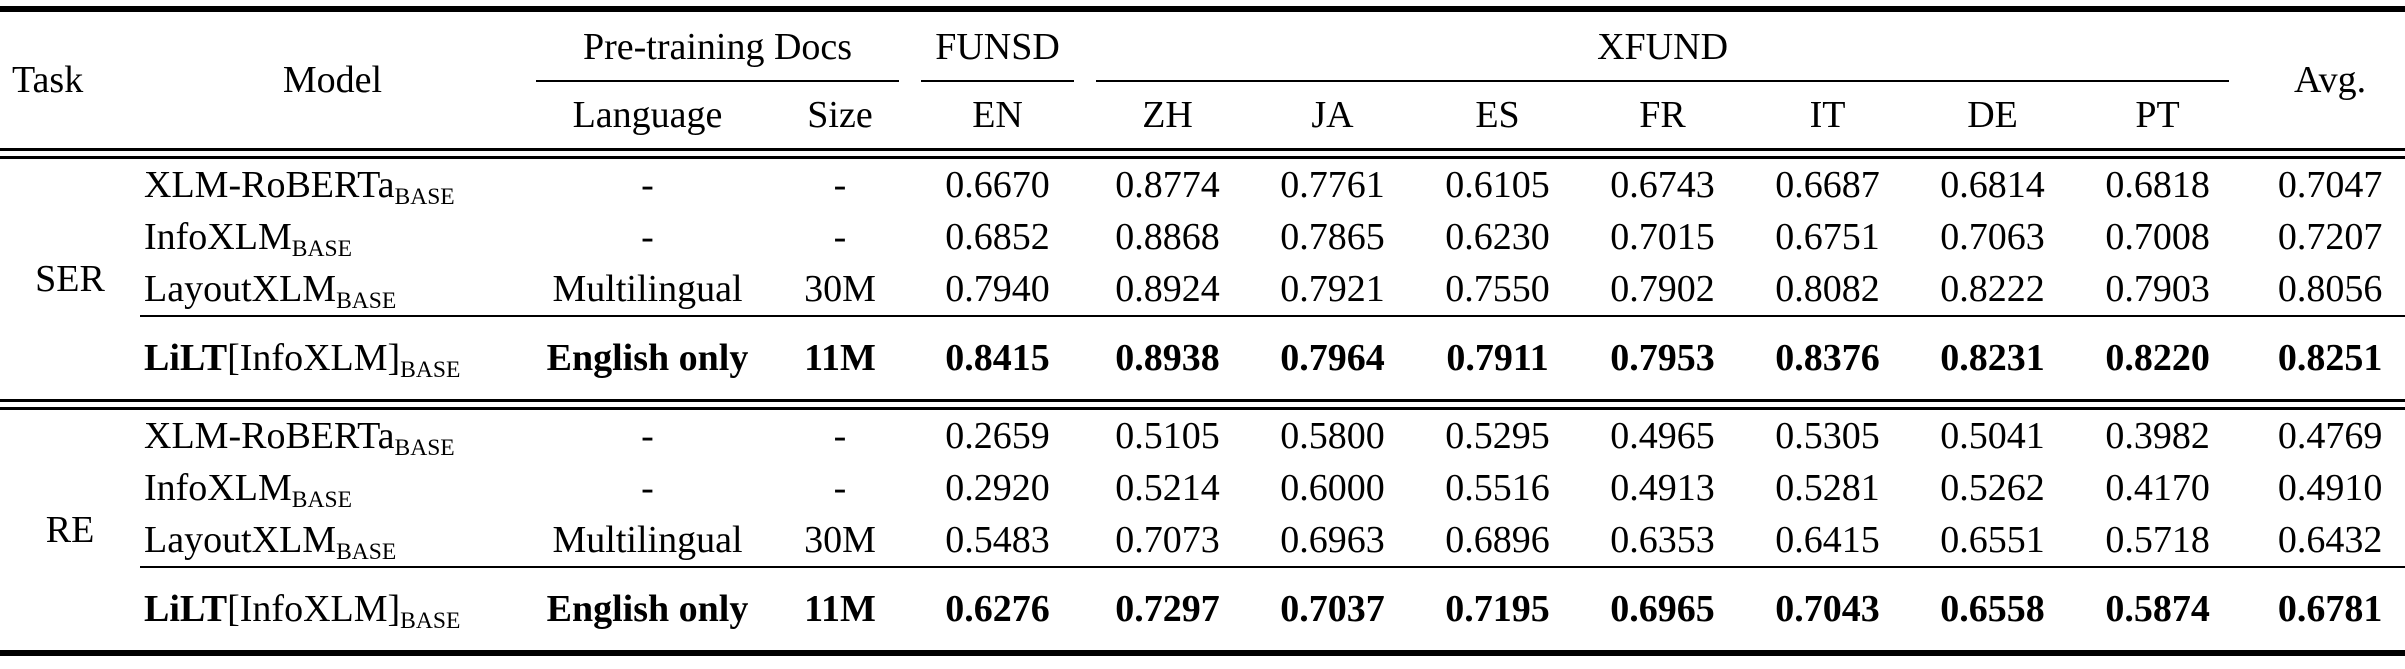 Image resolution: width=2405 pixels, height=669 pixels. Describe the element at coordinates (1497, 115) in the screenshot. I see `column-header-es: ES` at that location.